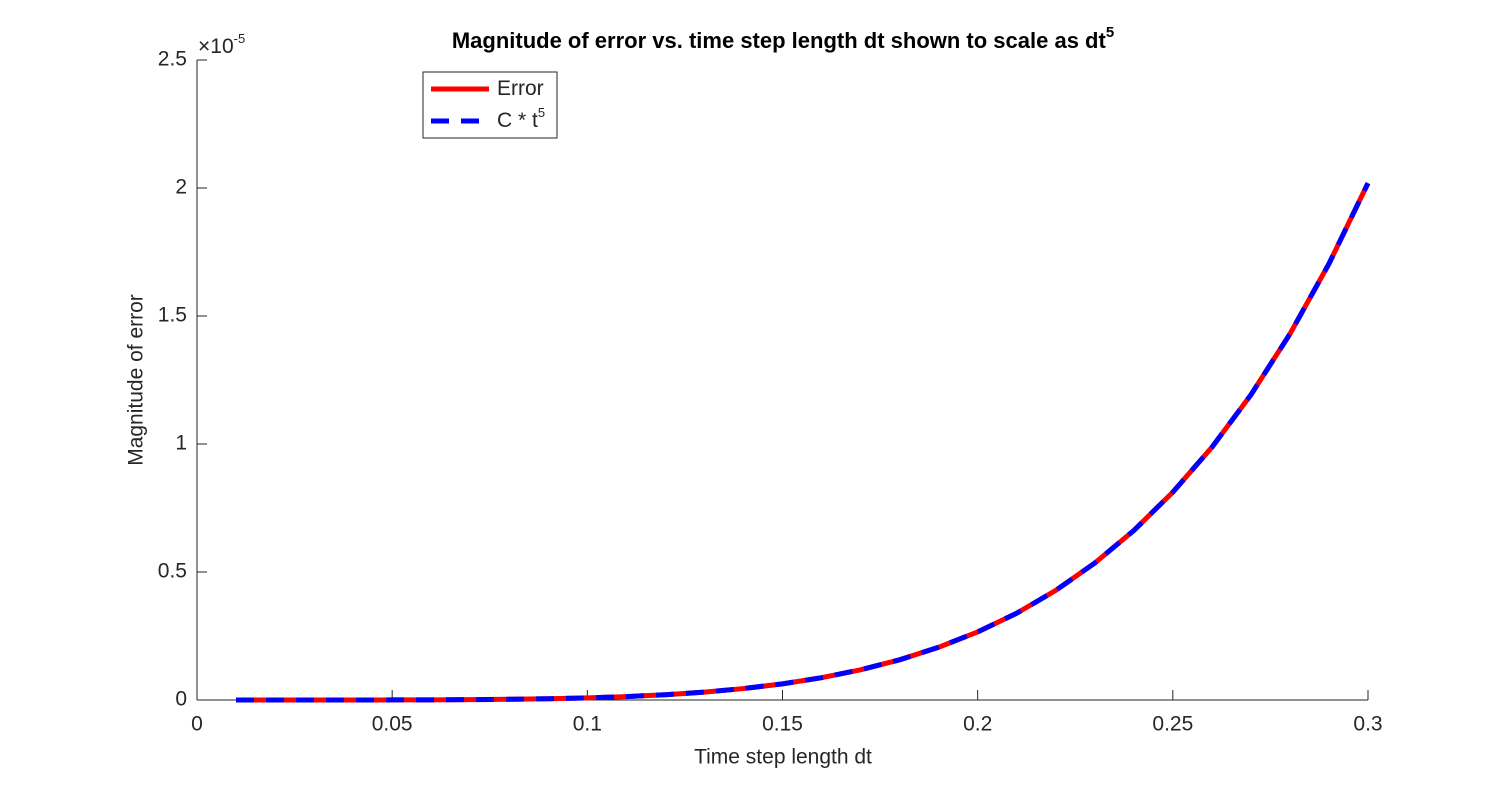 Image resolution: width=1512 pixels, height=786 pixels. Describe the element at coordinates (1172, 724) in the screenshot. I see `x-tick-label: 0.25` at that location.